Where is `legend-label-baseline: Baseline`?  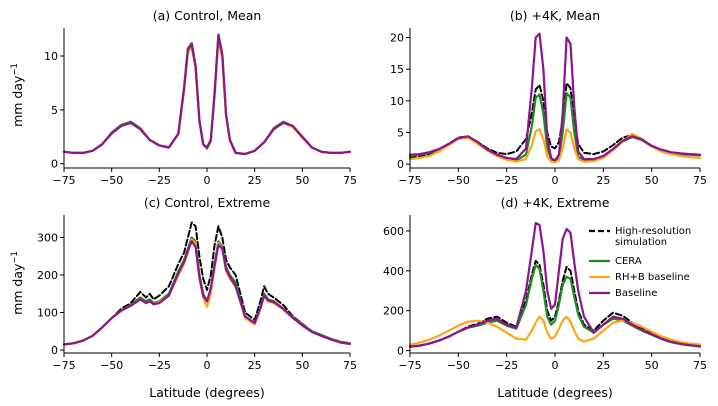 legend-label-baseline: Baseline is located at coordinates (636, 293).